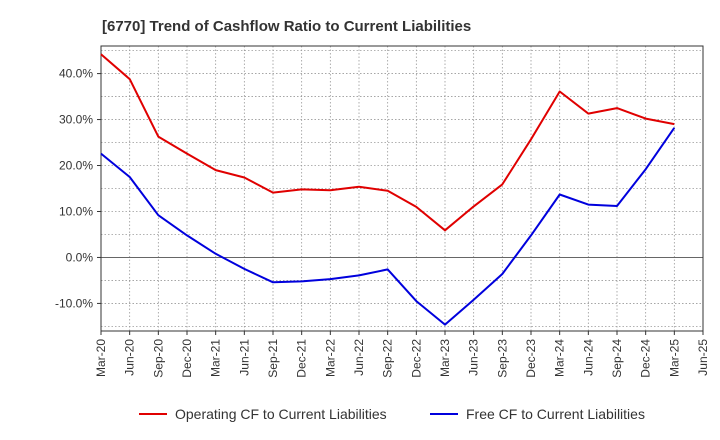 Image resolution: width=720 pixels, height=440 pixels. Describe the element at coordinates (216, 358) in the screenshot. I see `x-tick-label: Mar-21` at that location.